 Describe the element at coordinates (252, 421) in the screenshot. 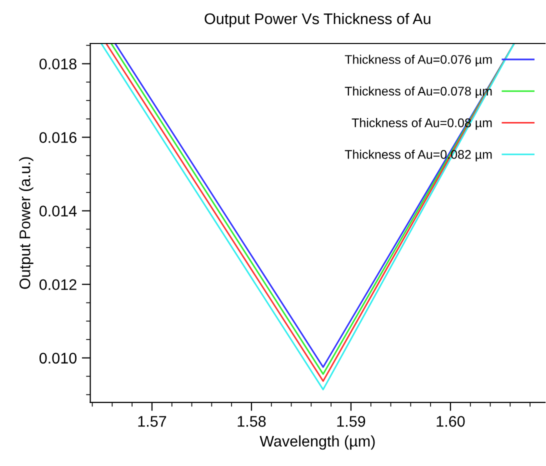

I see `x-tick-label: 1.58` at that location.